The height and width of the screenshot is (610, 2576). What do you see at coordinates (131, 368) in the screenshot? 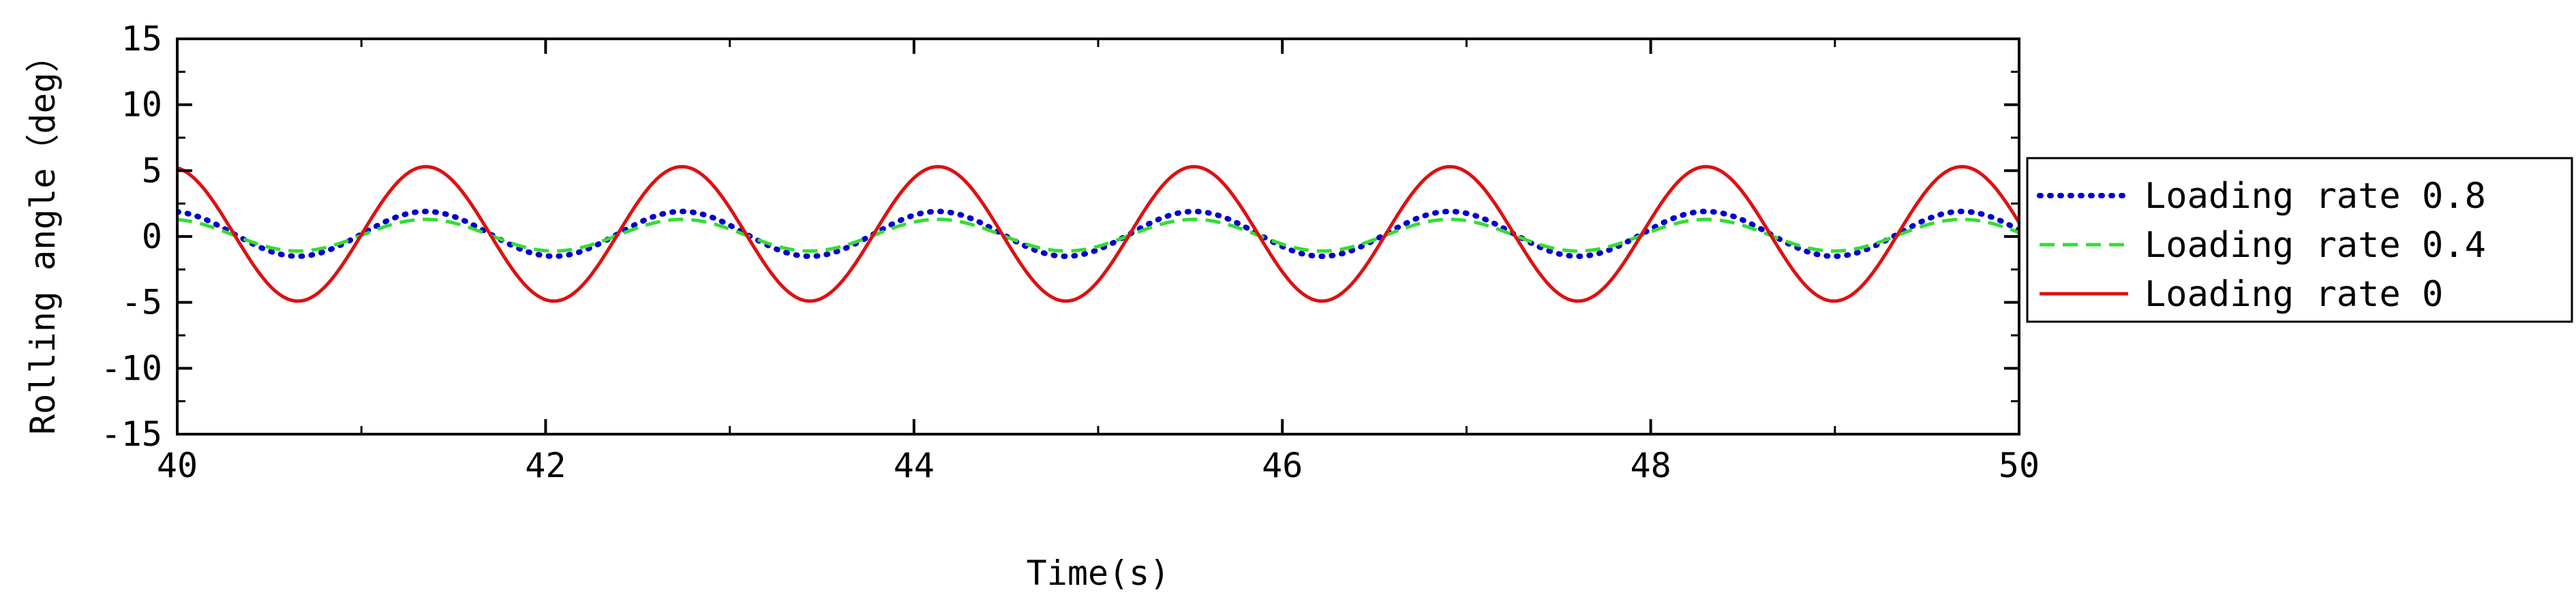
I see `y-tick-label: -10` at bounding box center [131, 368].